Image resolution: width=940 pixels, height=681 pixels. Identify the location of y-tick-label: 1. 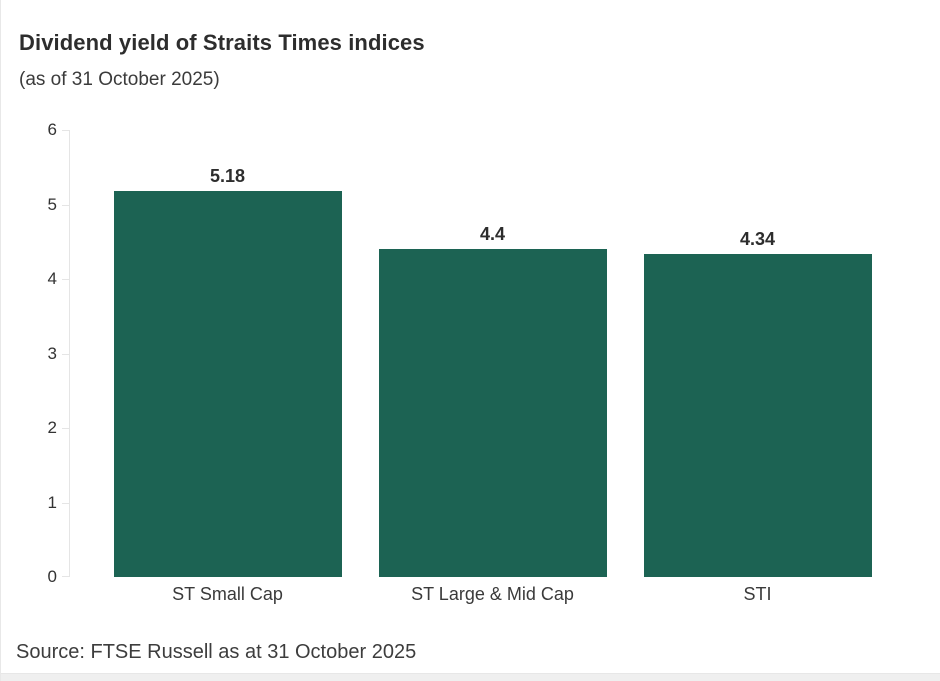
(52, 502).